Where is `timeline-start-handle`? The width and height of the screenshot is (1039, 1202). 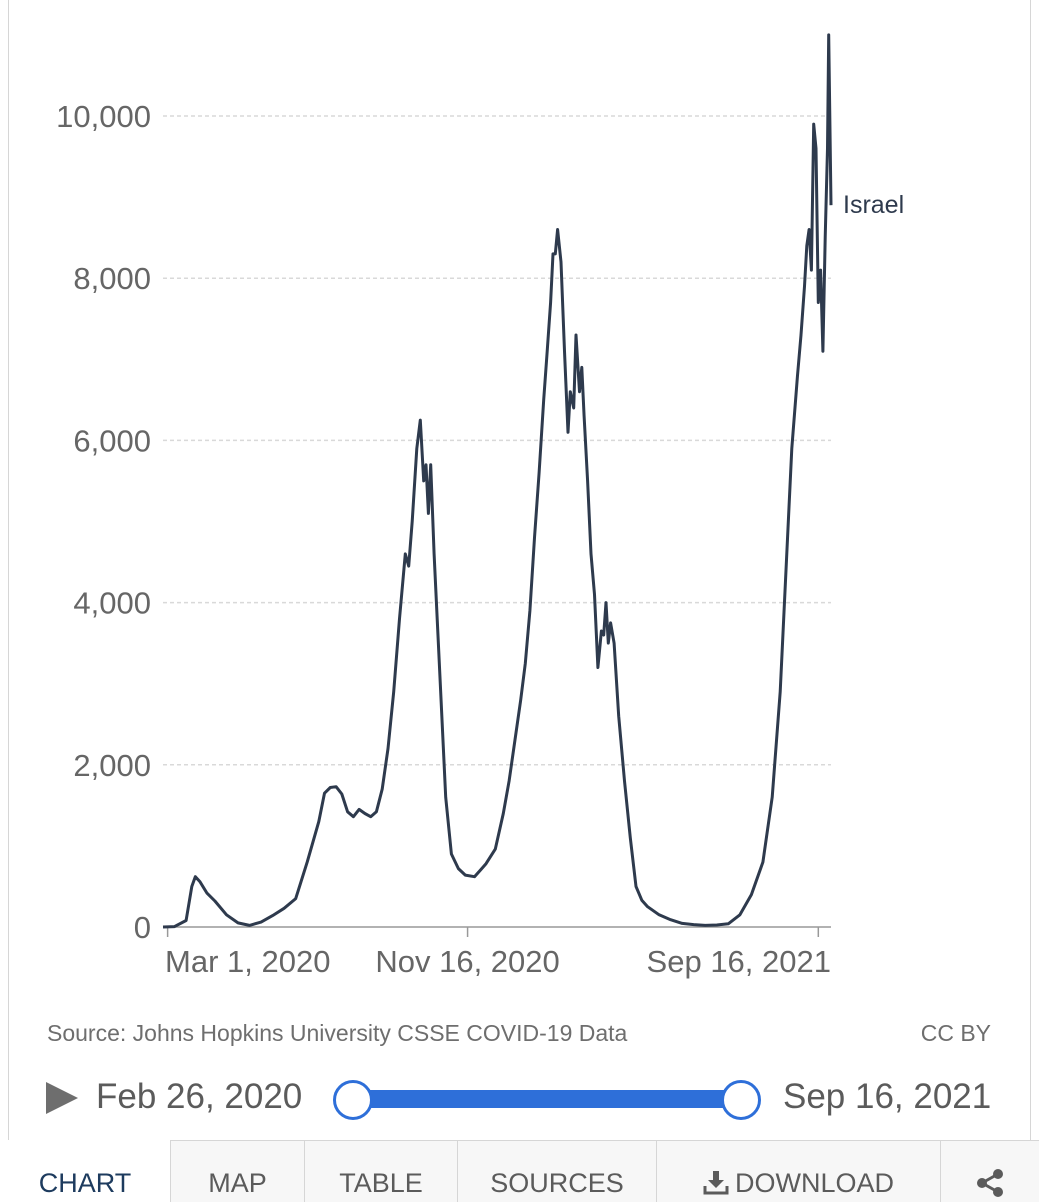 timeline-start-handle is located at coordinates (353, 1100).